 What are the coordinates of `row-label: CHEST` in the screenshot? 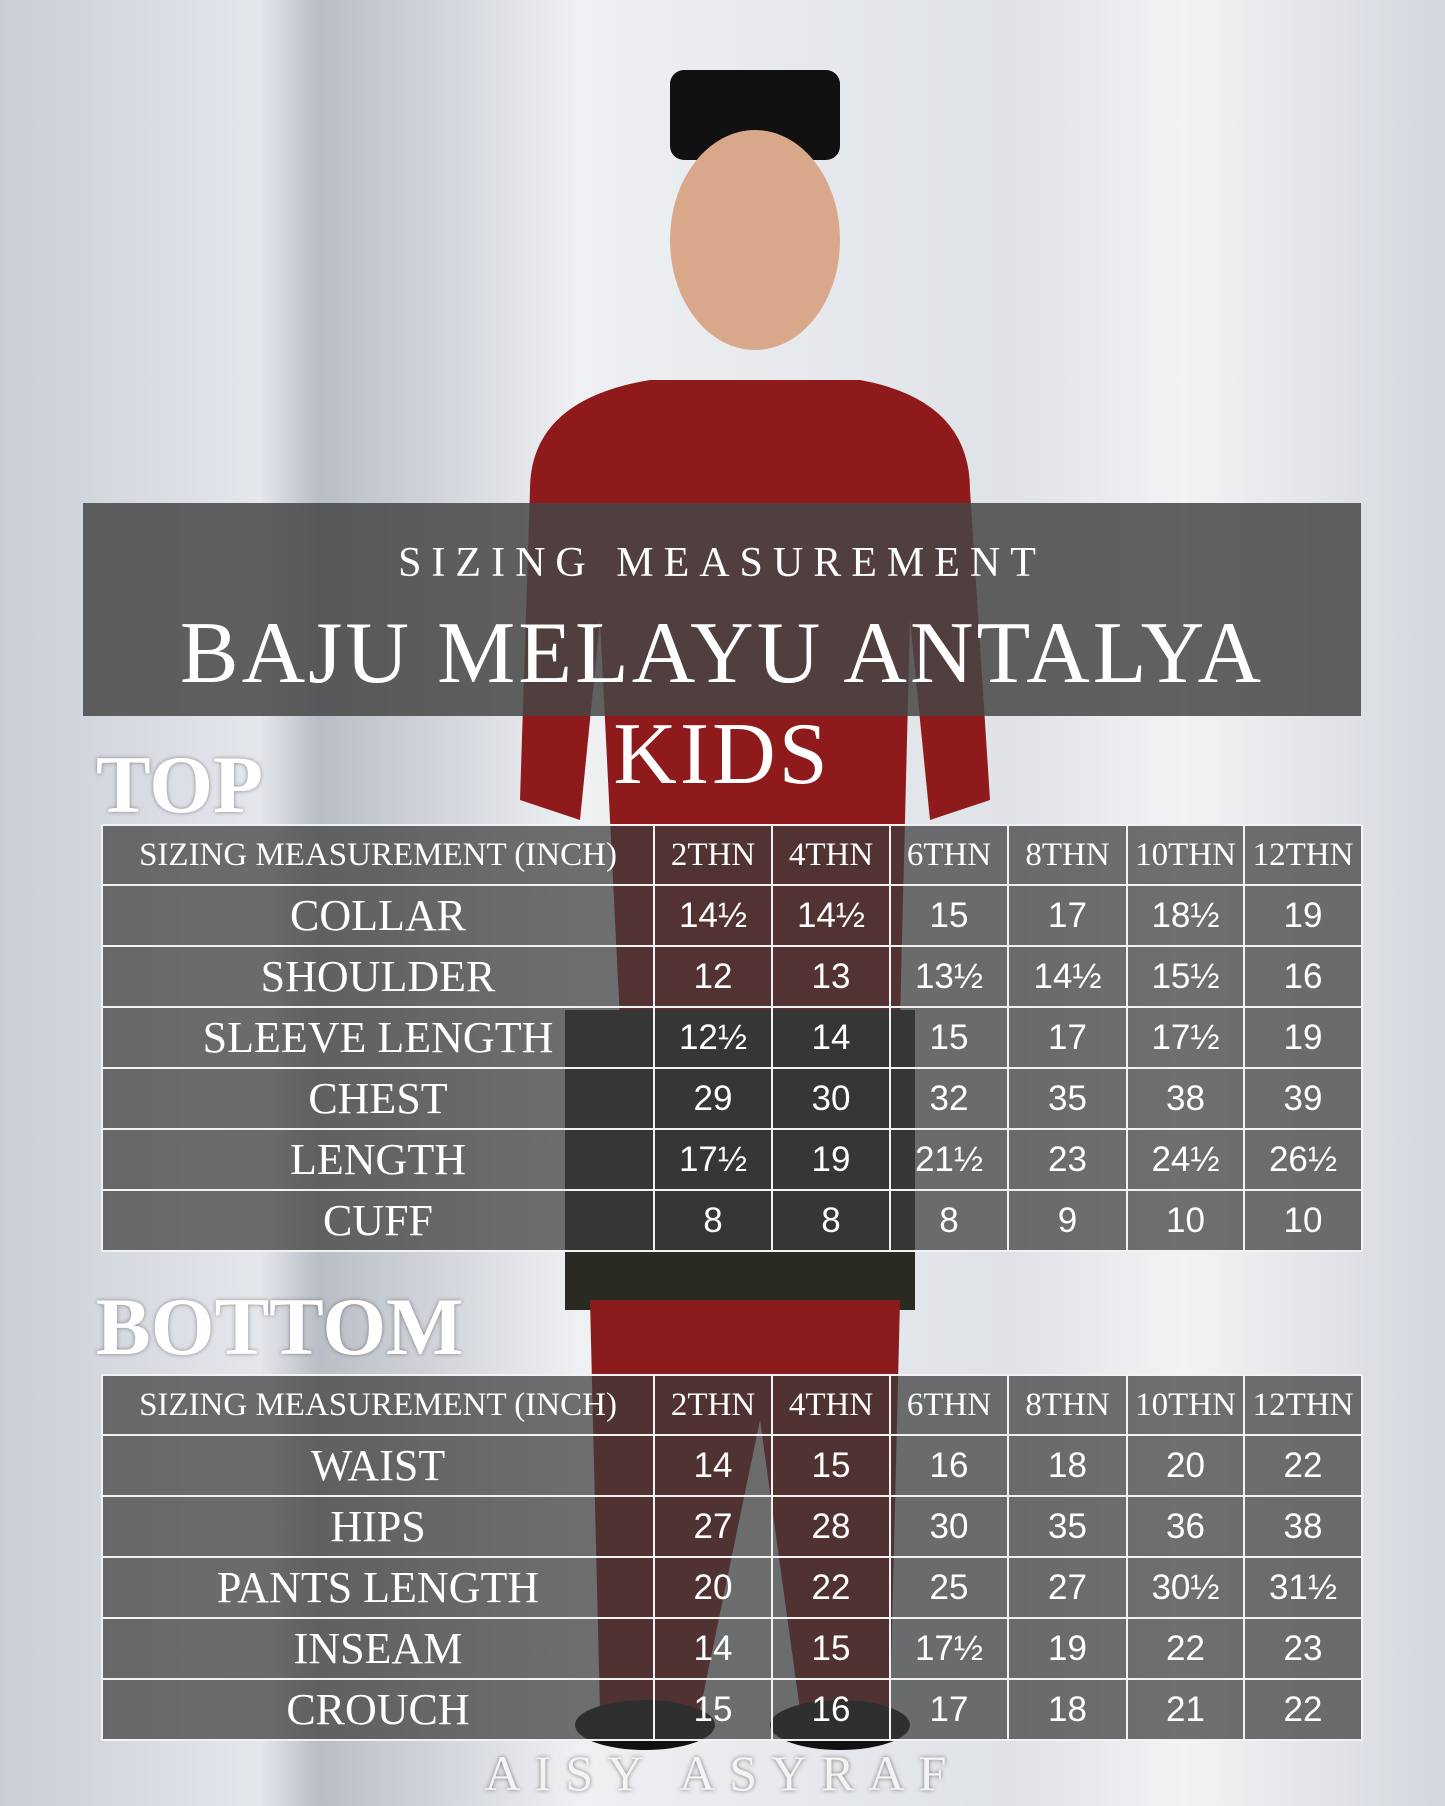 It's located at (378, 1098).